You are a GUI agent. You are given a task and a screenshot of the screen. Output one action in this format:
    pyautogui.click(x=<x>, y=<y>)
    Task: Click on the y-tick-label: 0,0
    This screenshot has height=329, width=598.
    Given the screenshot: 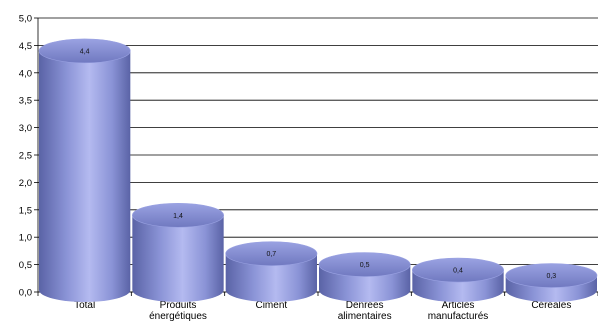 What is the action you would take?
    pyautogui.click(x=25, y=293)
    